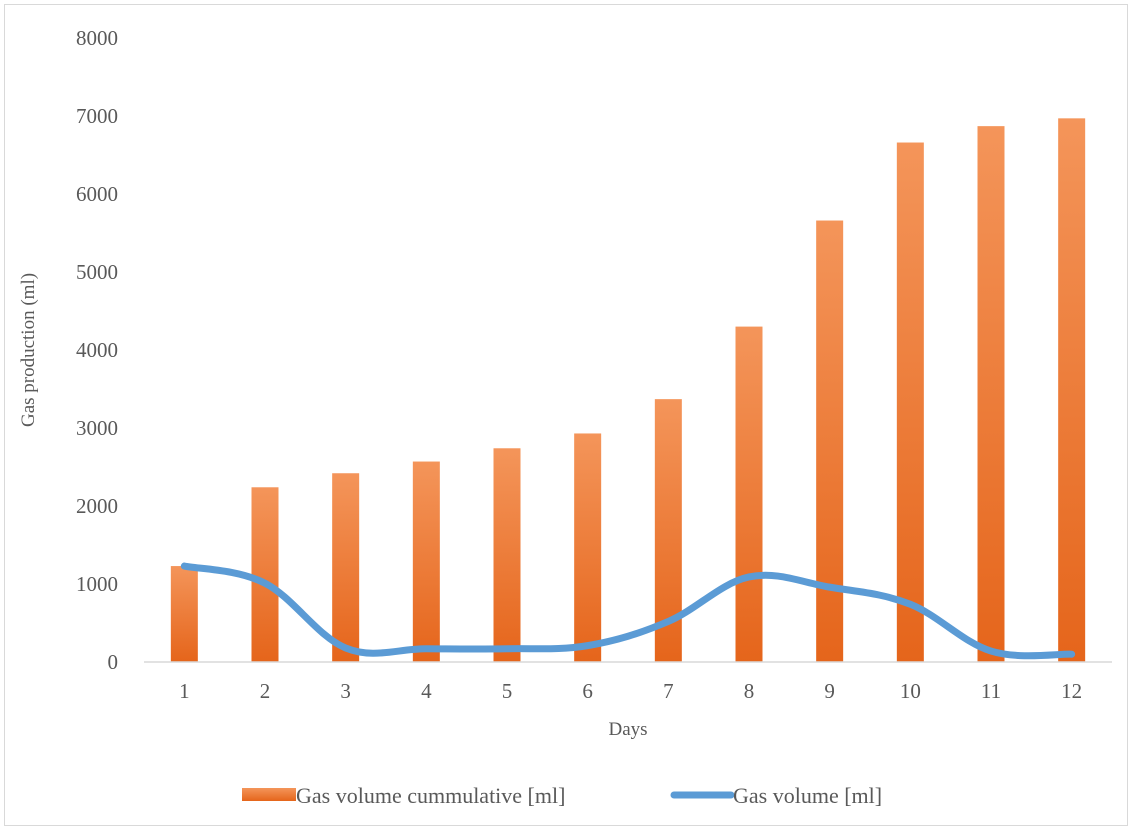 The height and width of the screenshot is (830, 1132). Describe the element at coordinates (749, 691) in the screenshot. I see `x-tick-label: 8` at that location.